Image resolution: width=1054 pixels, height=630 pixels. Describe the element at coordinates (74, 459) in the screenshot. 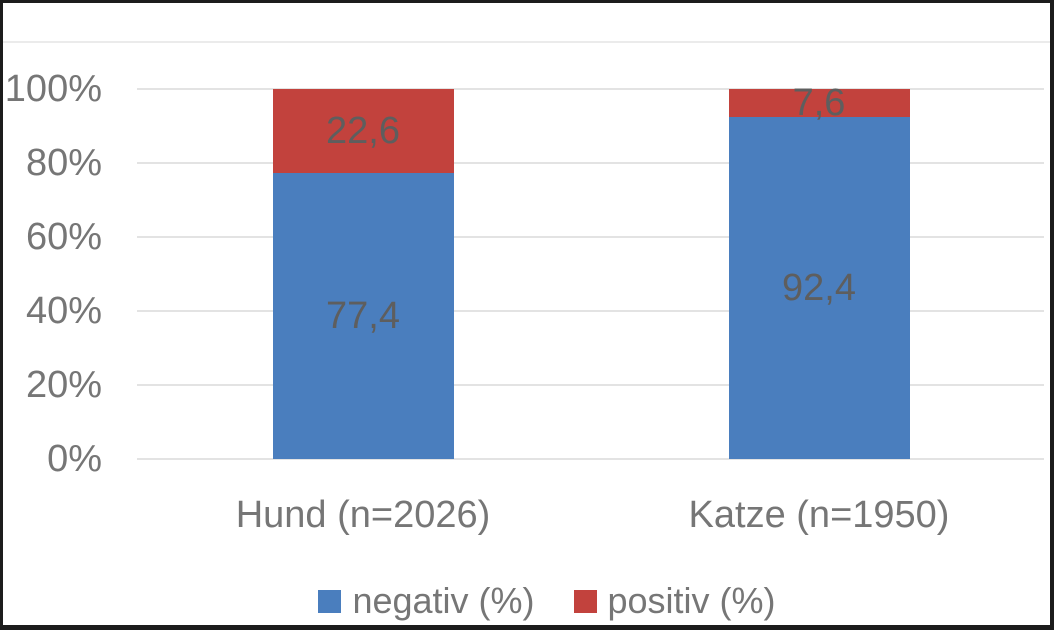

I see `y-tick-label-0%: 0%` at that location.